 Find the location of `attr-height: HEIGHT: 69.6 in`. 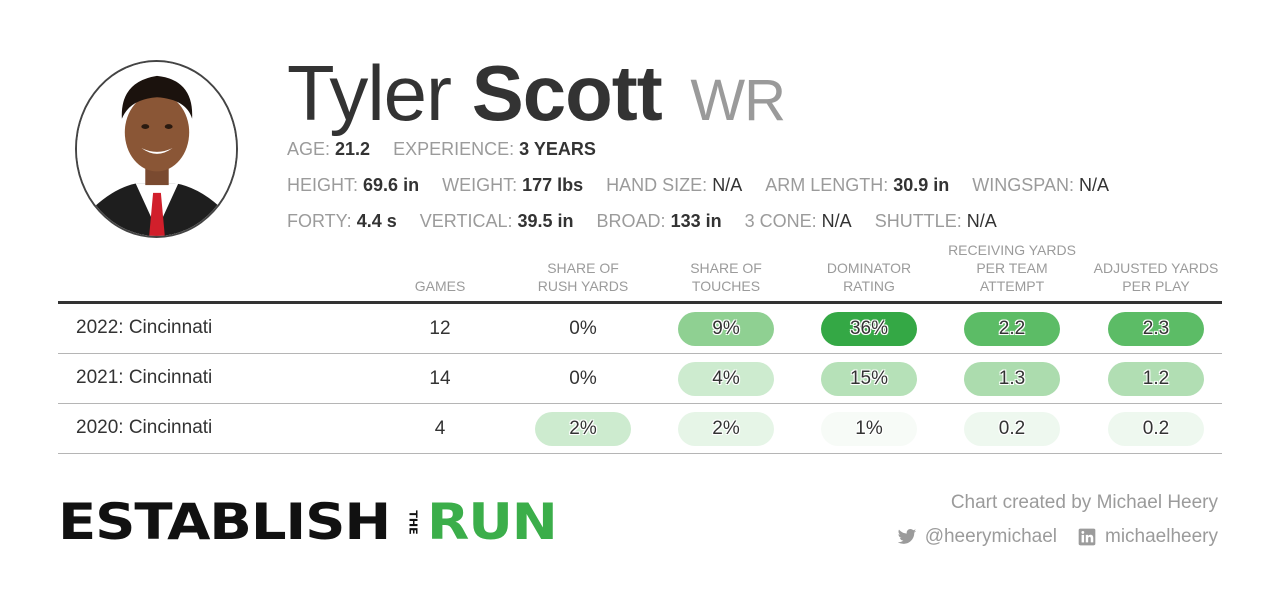

attr-height: HEIGHT: 69.6 in is located at coordinates (353, 185).